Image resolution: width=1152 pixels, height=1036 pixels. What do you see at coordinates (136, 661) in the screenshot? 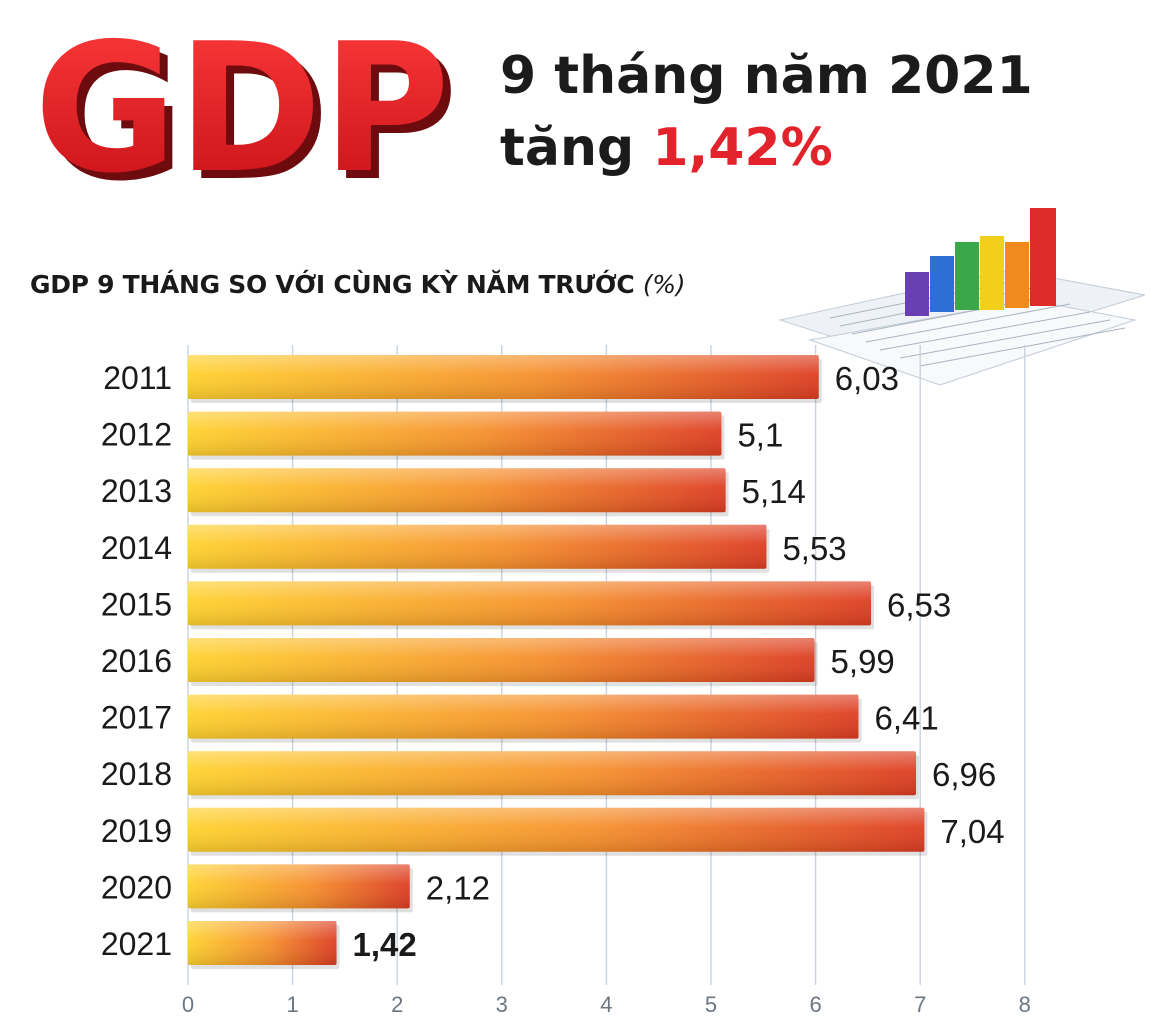
I see `category-label-2016: 2016` at bounding box center [136, 661].